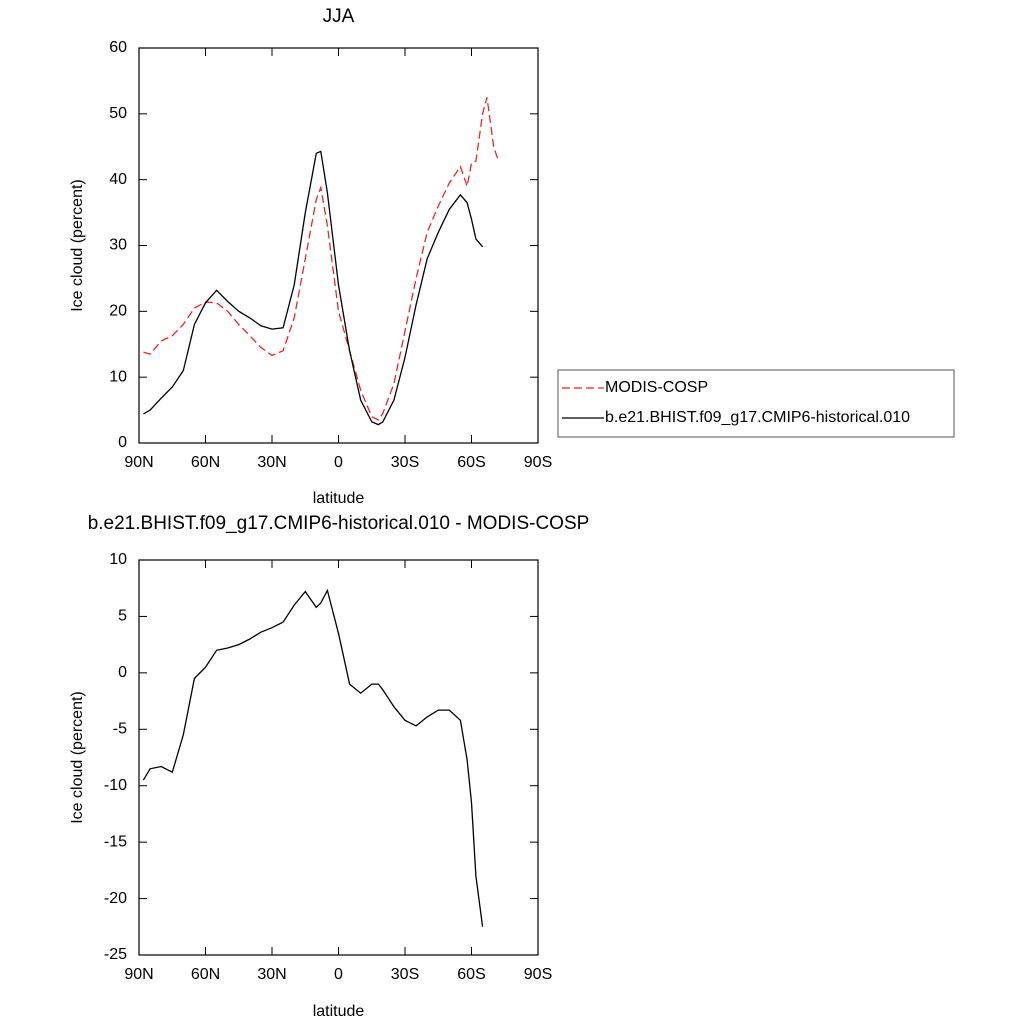 The width and height of the screenshot is (1024, 1024). I want to click on chart-title: JJA, so click(339, 16).